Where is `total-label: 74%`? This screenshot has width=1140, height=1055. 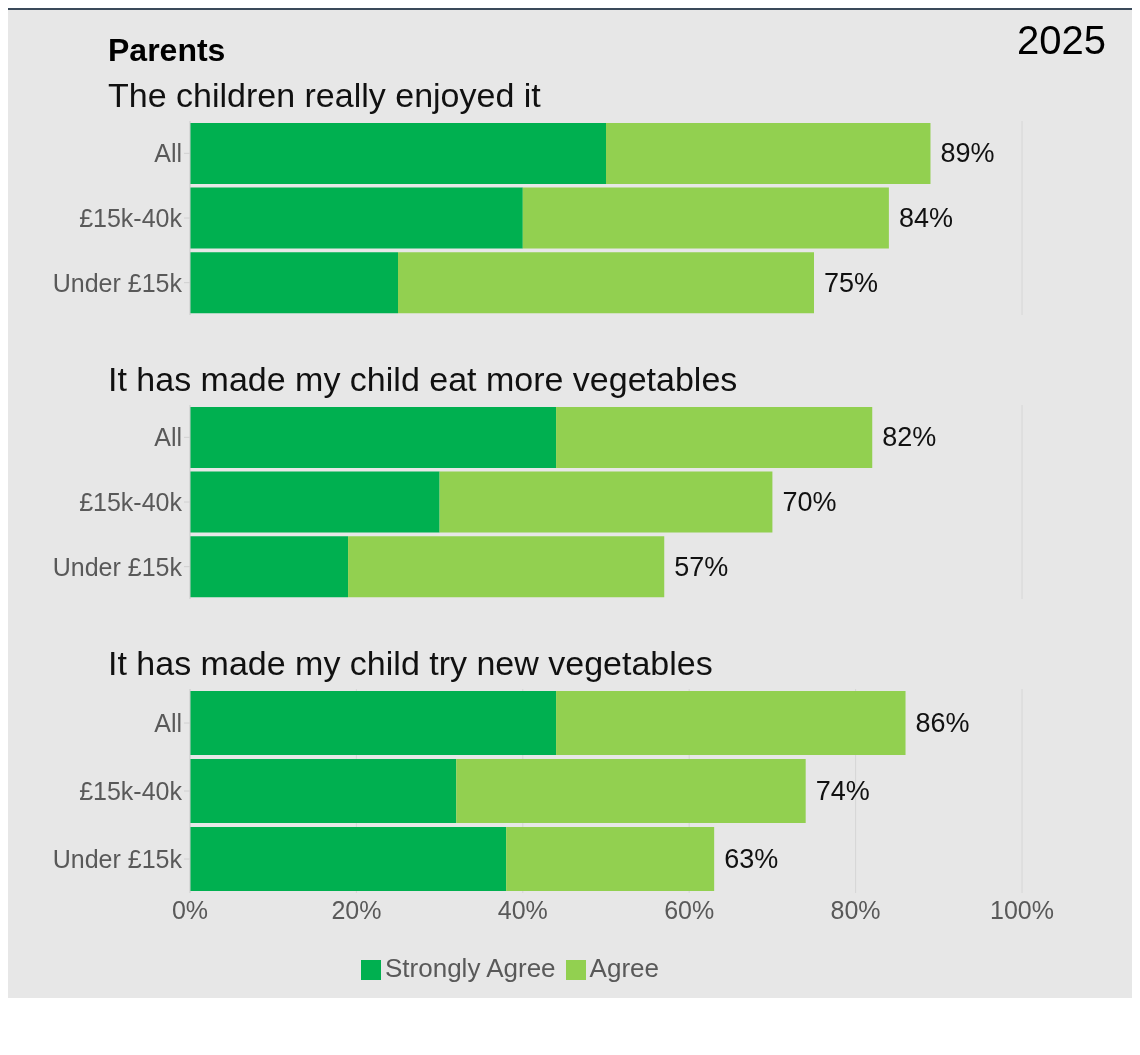 total-label: 74% is located at coordinates (842, 791).